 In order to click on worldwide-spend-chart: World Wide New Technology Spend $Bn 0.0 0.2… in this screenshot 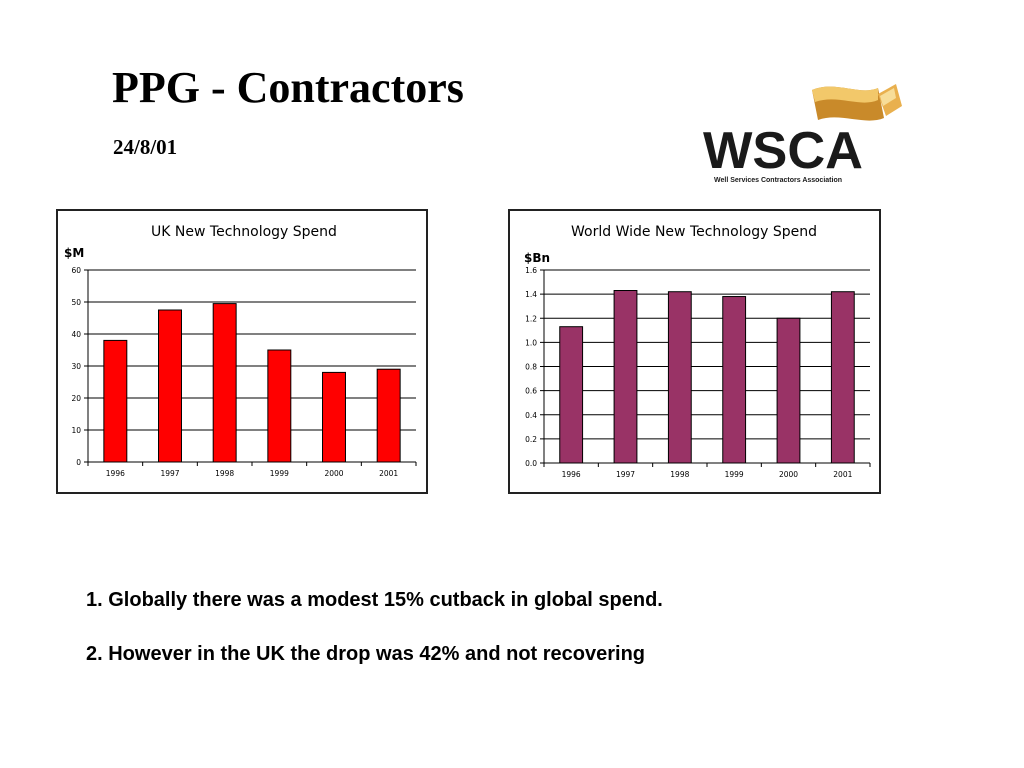, I will do `click(694, 351)`.